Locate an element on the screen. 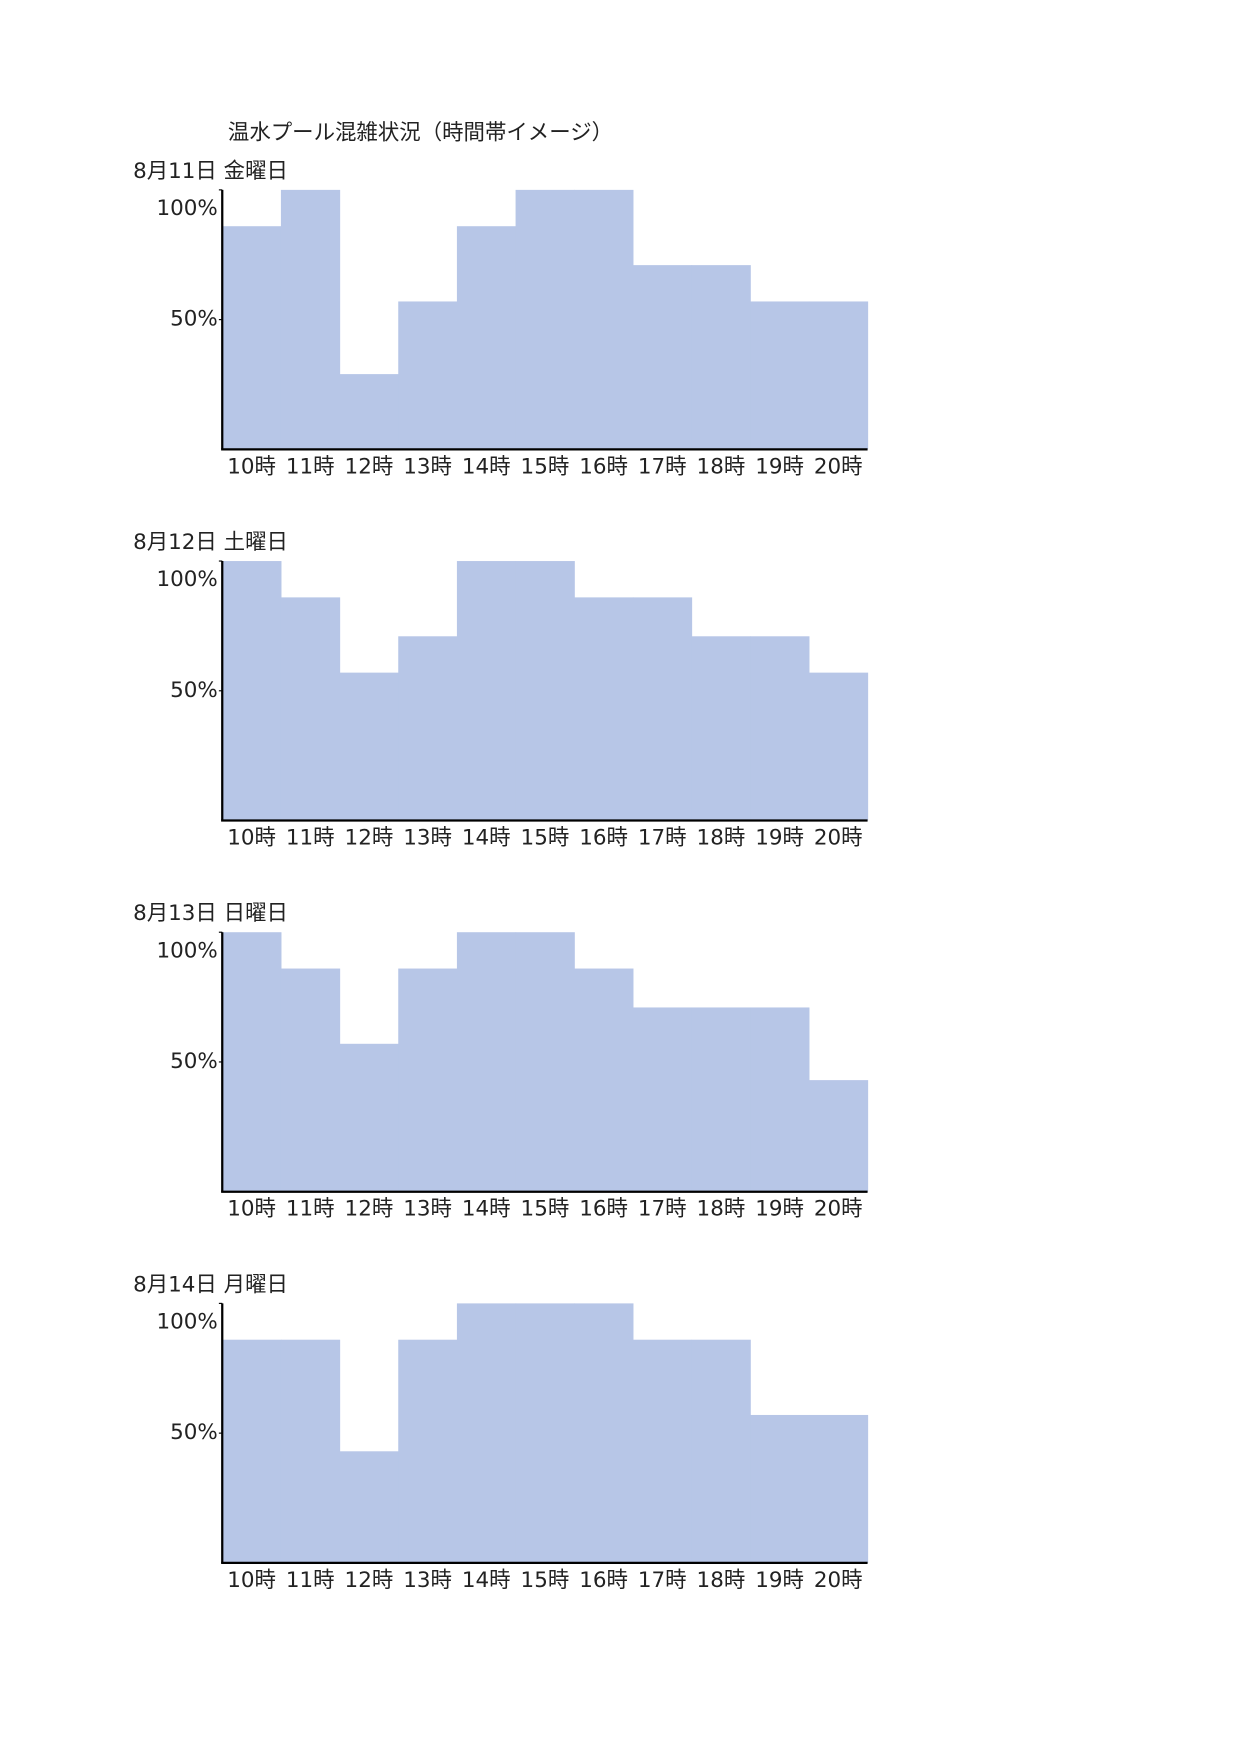 The image size is (1241, 1755). page-title: 温水プール混雑状況（時間帯イメージ） is located at coordinates (420, 132).